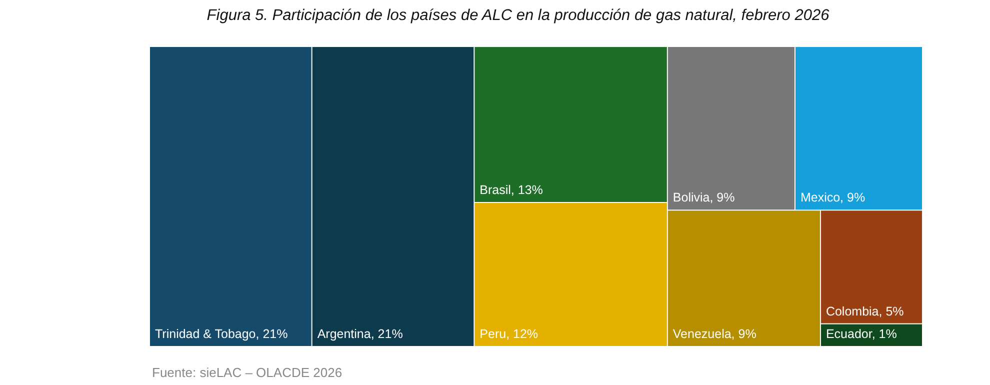  Describe the element at coordinates (247, 372) in the screenshot. I see `source-note: Fuente: sieLAC – OLACDE 2026` at that location.